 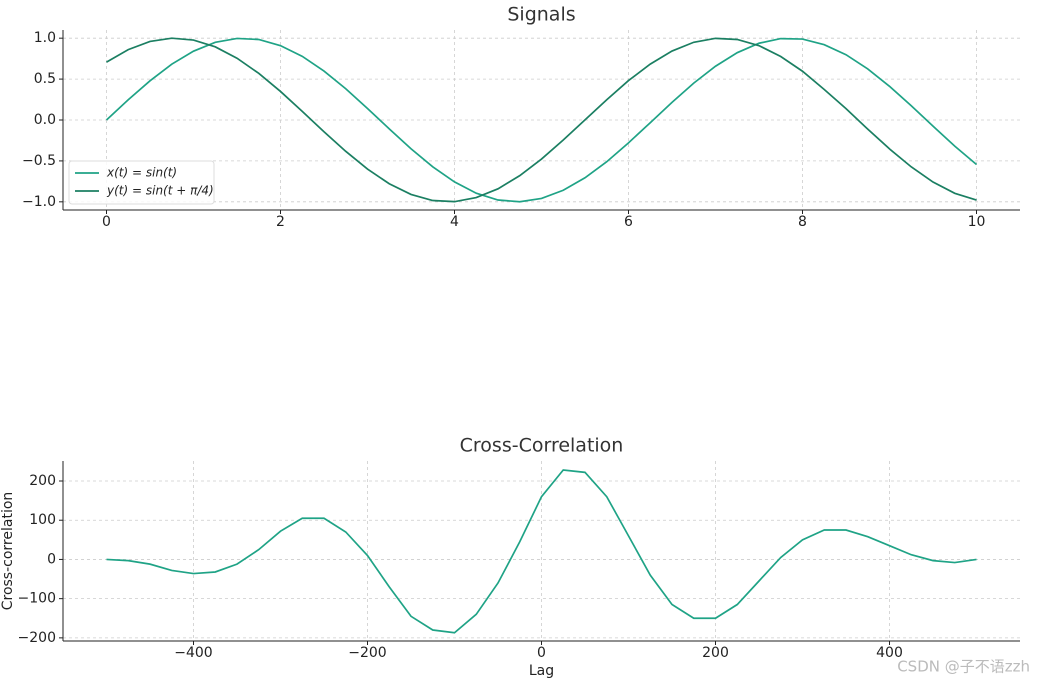 I want to click on y-tick-label: −1.0, so click(x=39, y=202).